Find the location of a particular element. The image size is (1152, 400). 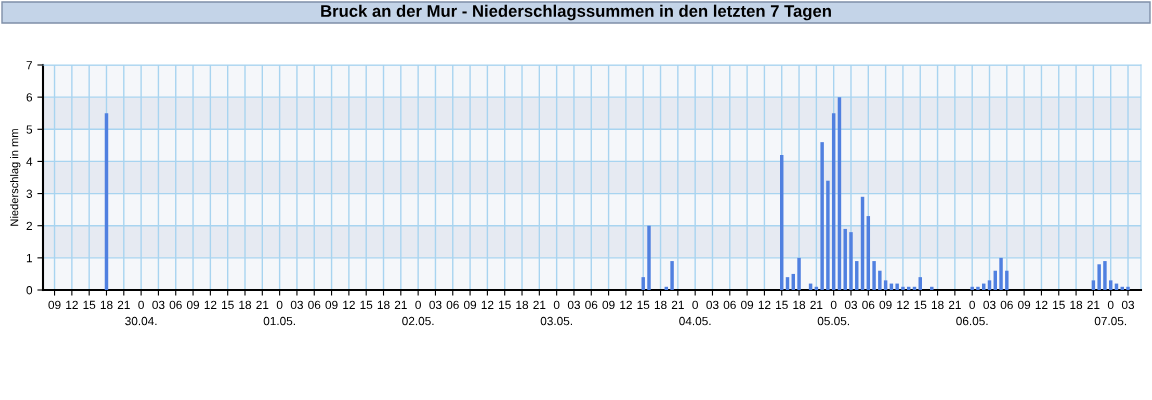

chart-title: Bruck an der Mur - Niederschlagssummen in den letzten 7 Tagen is located at coordinates (576, 12).